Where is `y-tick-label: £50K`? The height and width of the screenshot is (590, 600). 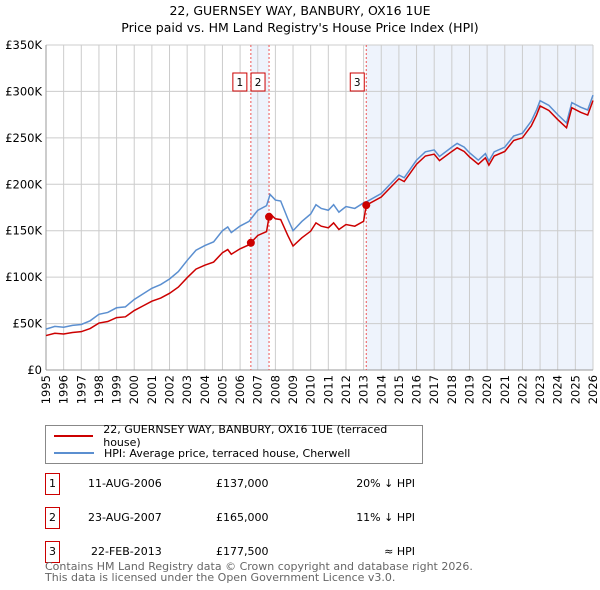 y-tick-label: £50K is located at coordinates (28, 324).